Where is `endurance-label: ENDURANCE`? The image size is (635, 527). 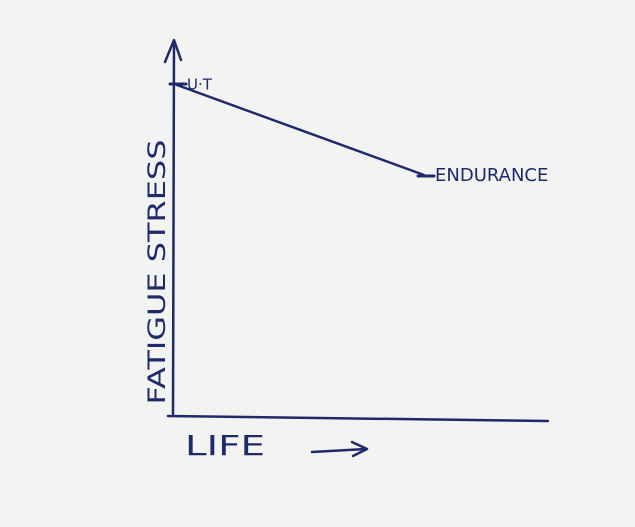
endurance-label: ENDURANCE is located at coordinates (491, 175).